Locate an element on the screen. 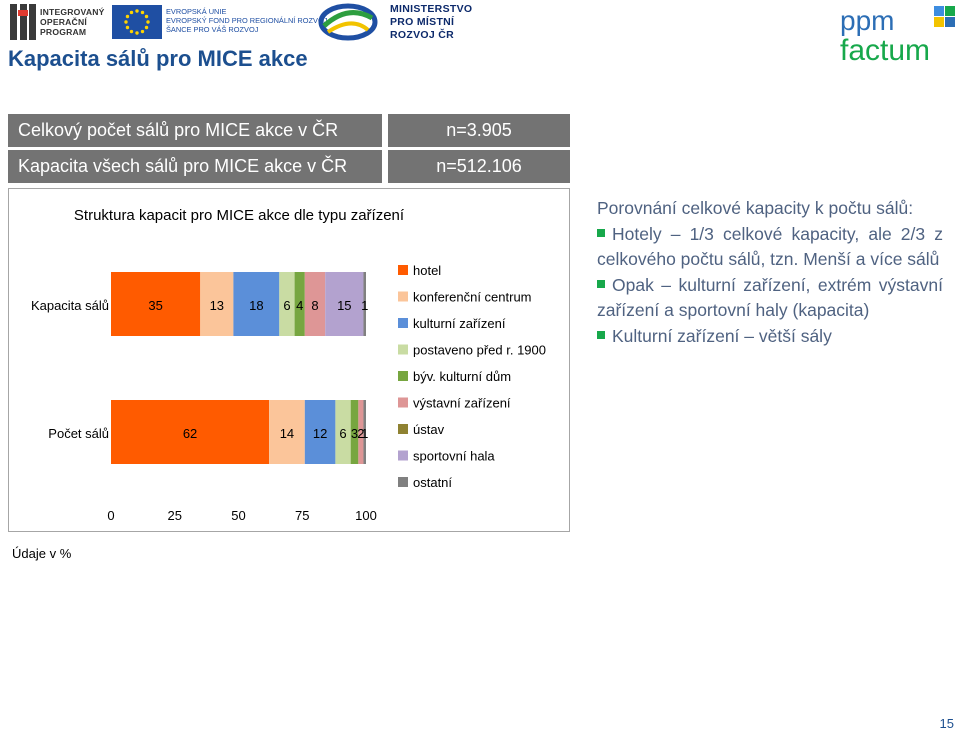 The image size is (960, 730). page-number: 15 is located at coordinates (946, 723).